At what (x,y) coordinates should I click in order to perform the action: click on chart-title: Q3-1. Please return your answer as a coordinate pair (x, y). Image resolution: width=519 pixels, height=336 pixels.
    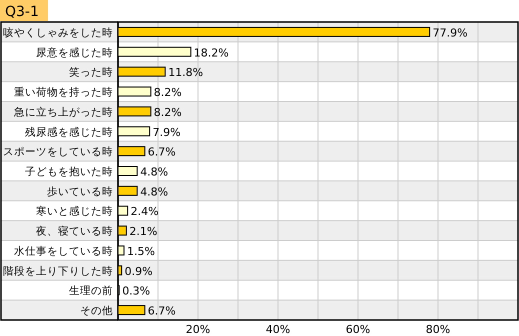
    Looking at the image, I should click on (22, 12).